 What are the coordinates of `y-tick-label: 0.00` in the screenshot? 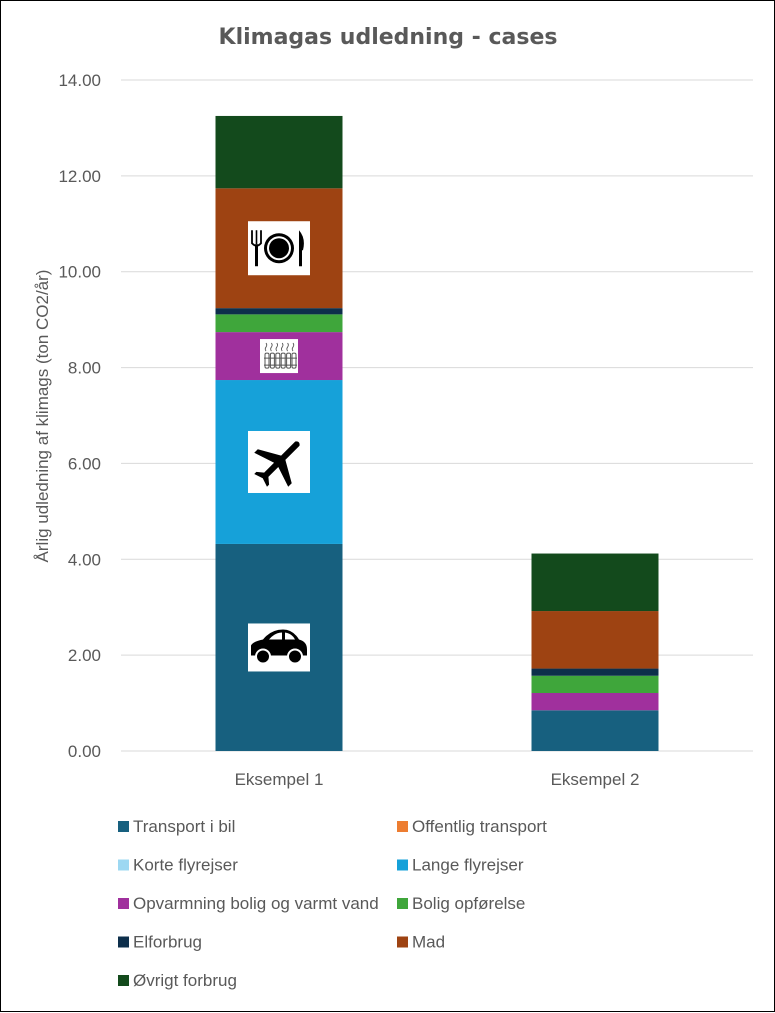 It's located at (84, 751).